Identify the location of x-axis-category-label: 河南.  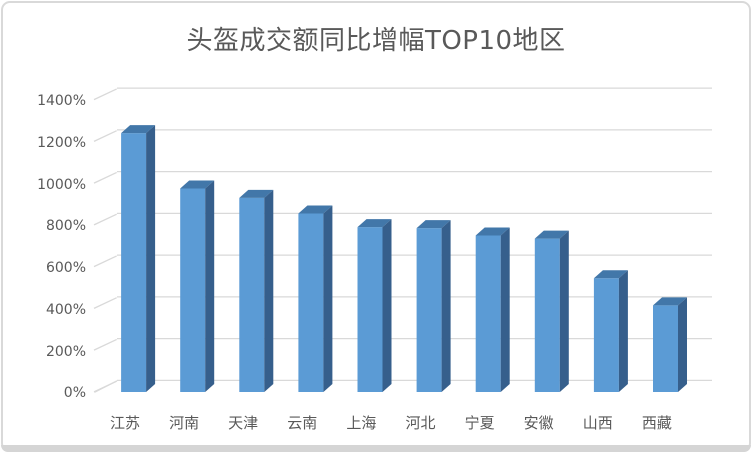
(184, 423).